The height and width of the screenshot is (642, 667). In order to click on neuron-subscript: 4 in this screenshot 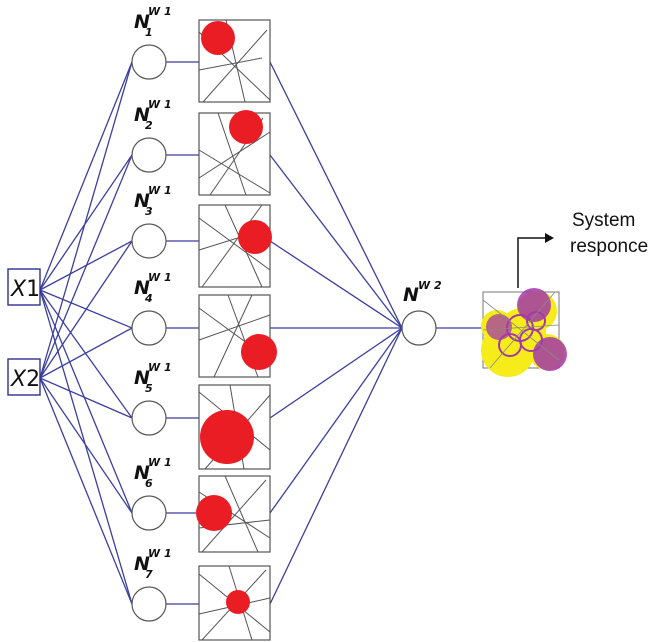, I will do `click(148, 298)`.